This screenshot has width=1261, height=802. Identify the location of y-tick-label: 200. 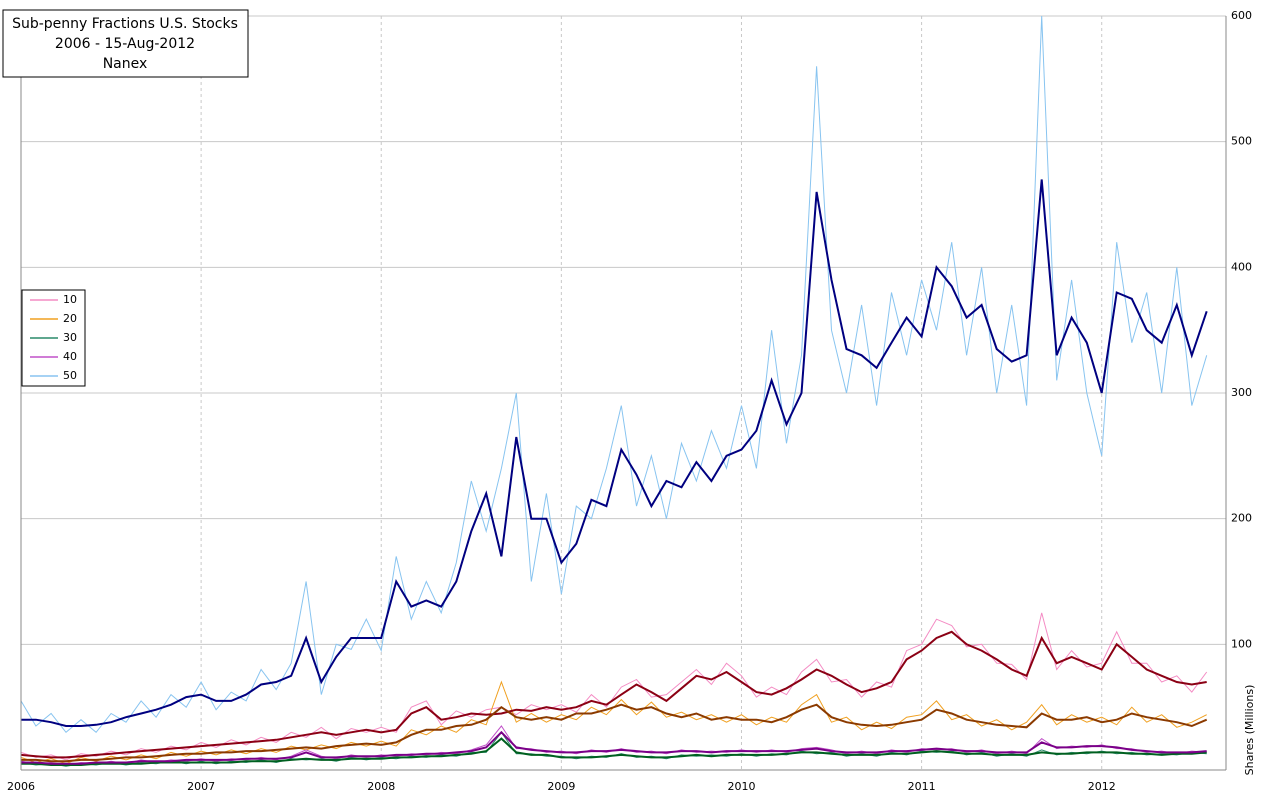
(1241, 518).